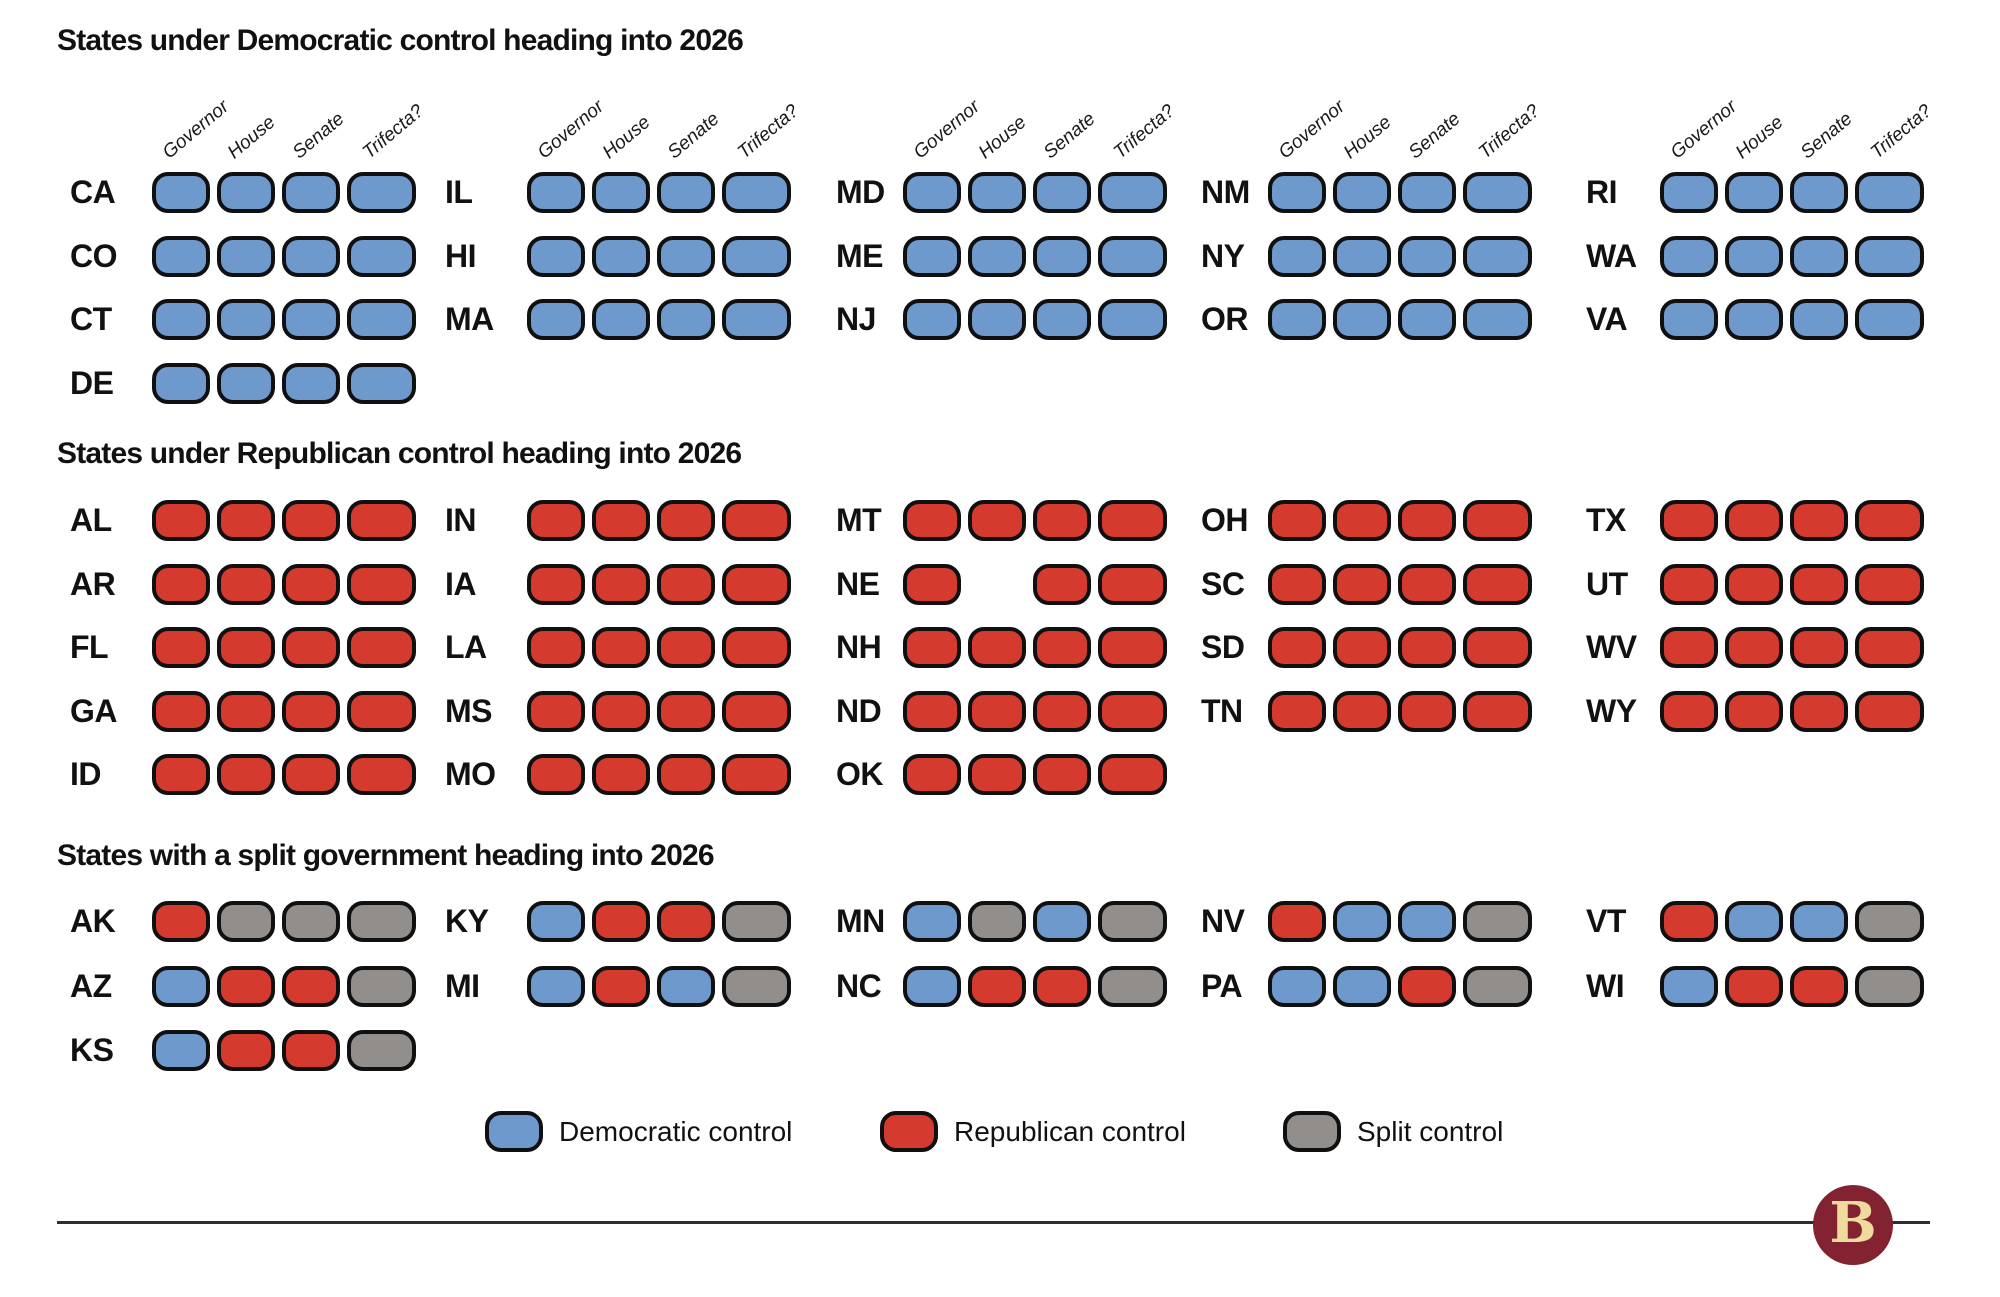  I want to click on legend-item-split-control: Split control, so click(1393, 1131).